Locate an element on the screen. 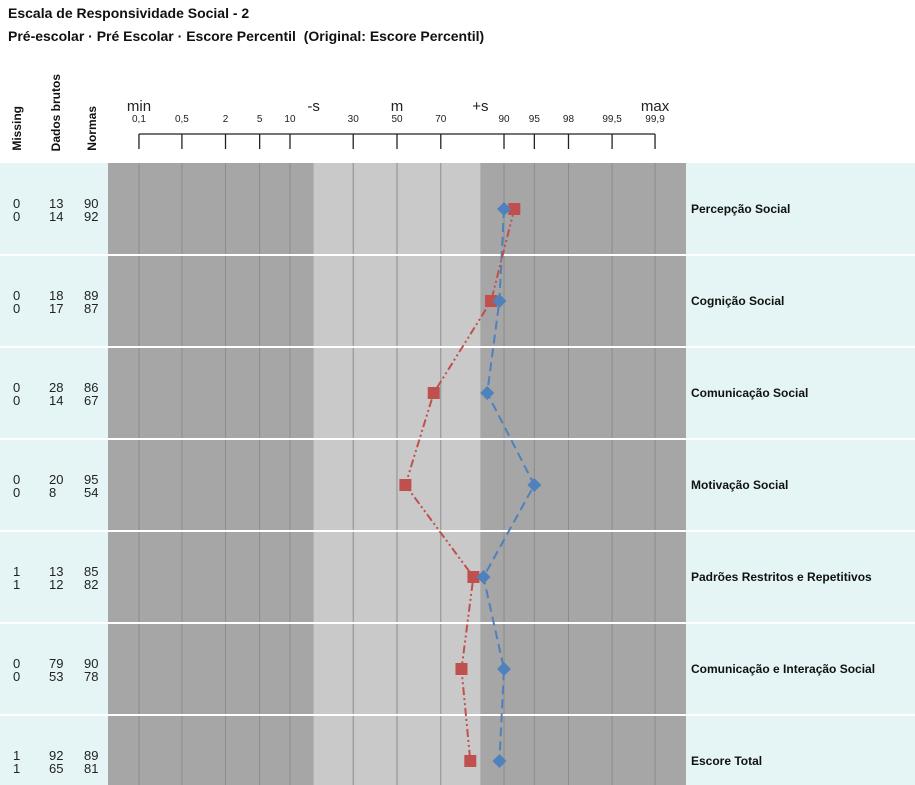 The width and height of the screenshot is (915, 785). raw-score-cell: 13 12 is located at coordinates (56, 578).